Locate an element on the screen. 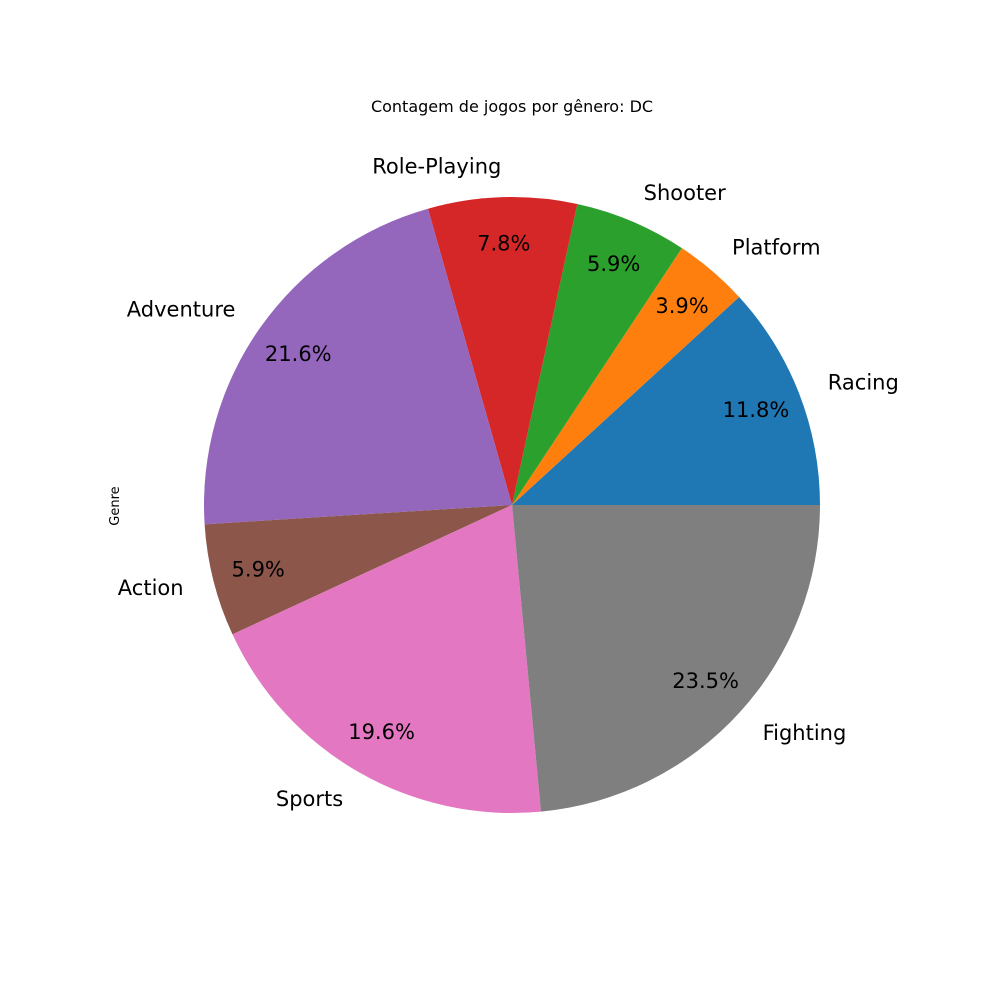 The height and width of the screenshot is (1000, 1000). pie-slice-shooter is located at coordinates (597, 355).